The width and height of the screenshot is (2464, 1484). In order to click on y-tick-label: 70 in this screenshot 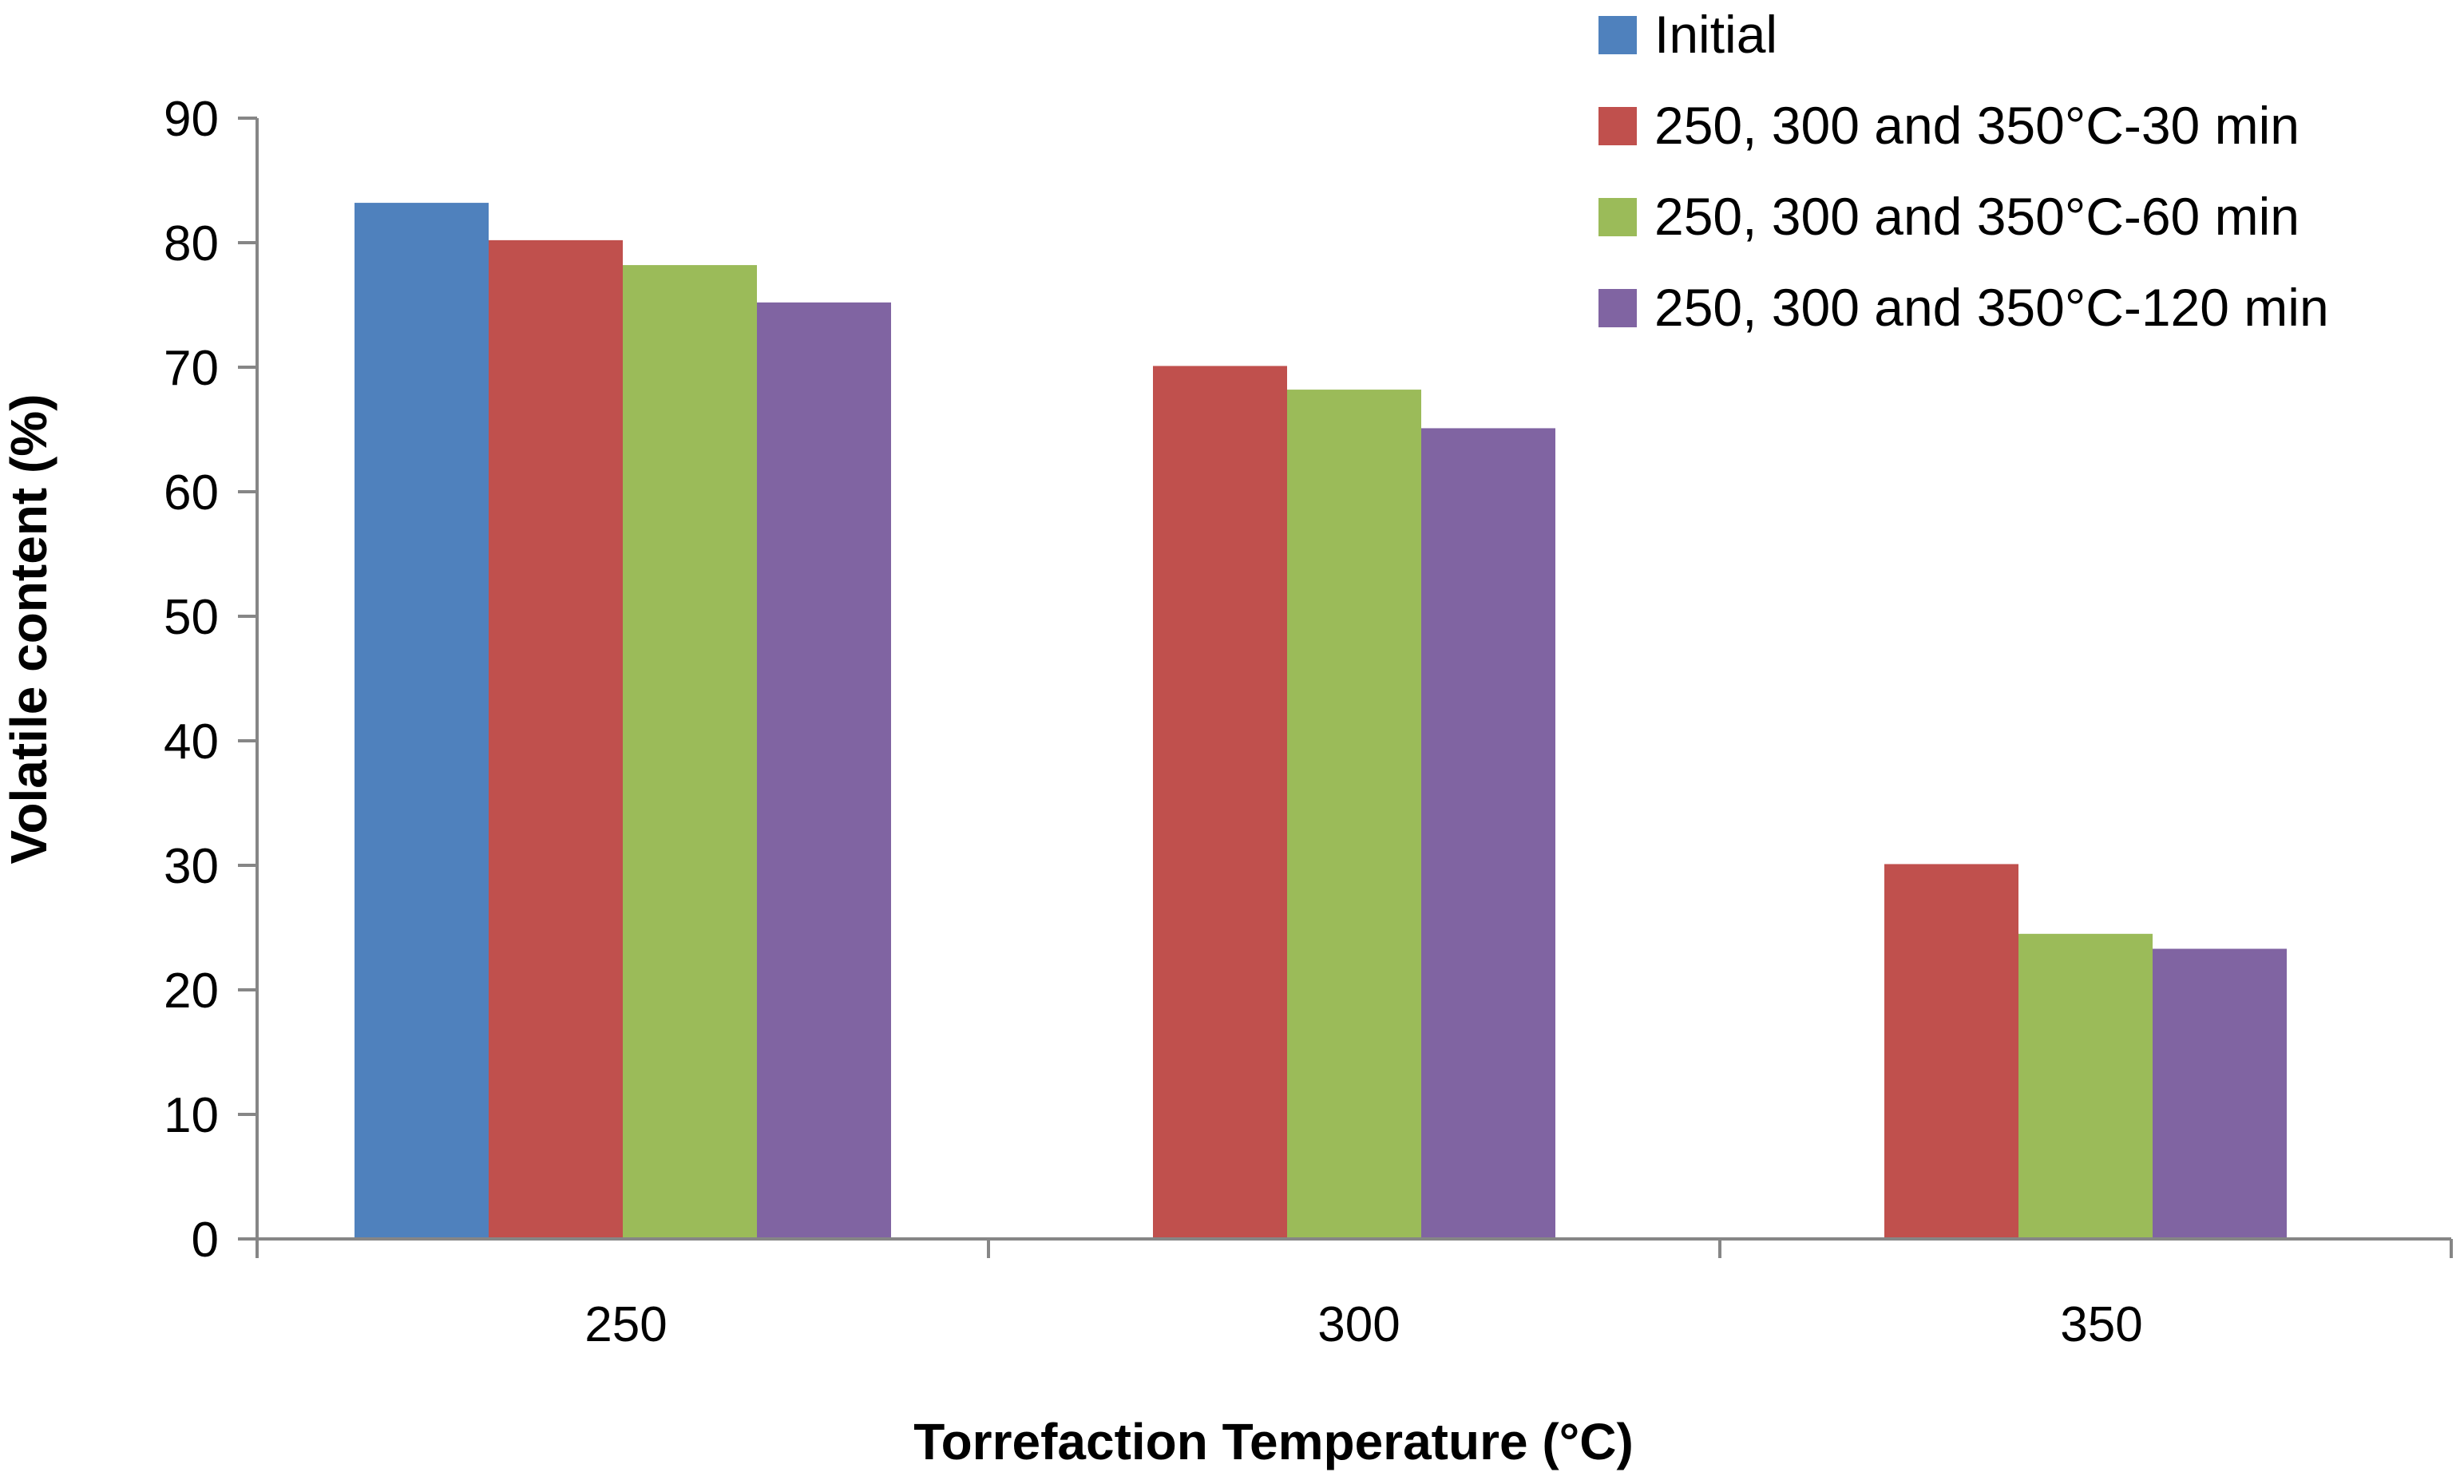, I will do `click(191, 368)`.